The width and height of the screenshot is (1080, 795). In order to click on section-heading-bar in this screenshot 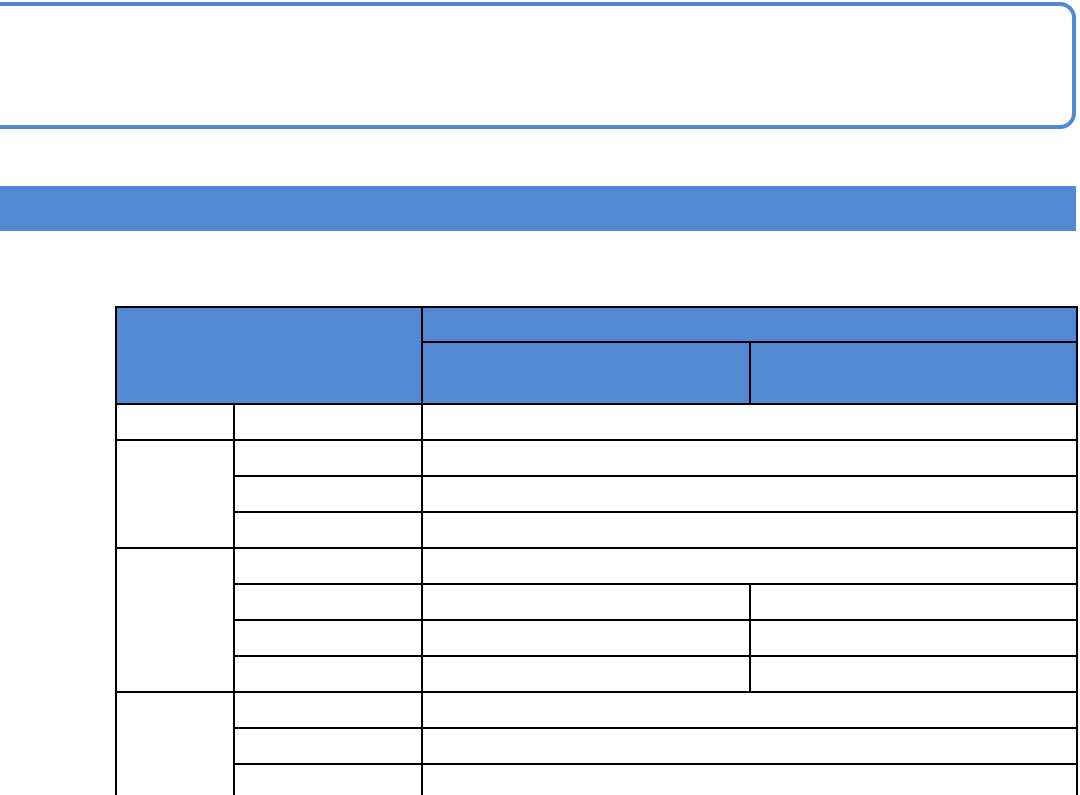, I will do `click(538, 208)`.